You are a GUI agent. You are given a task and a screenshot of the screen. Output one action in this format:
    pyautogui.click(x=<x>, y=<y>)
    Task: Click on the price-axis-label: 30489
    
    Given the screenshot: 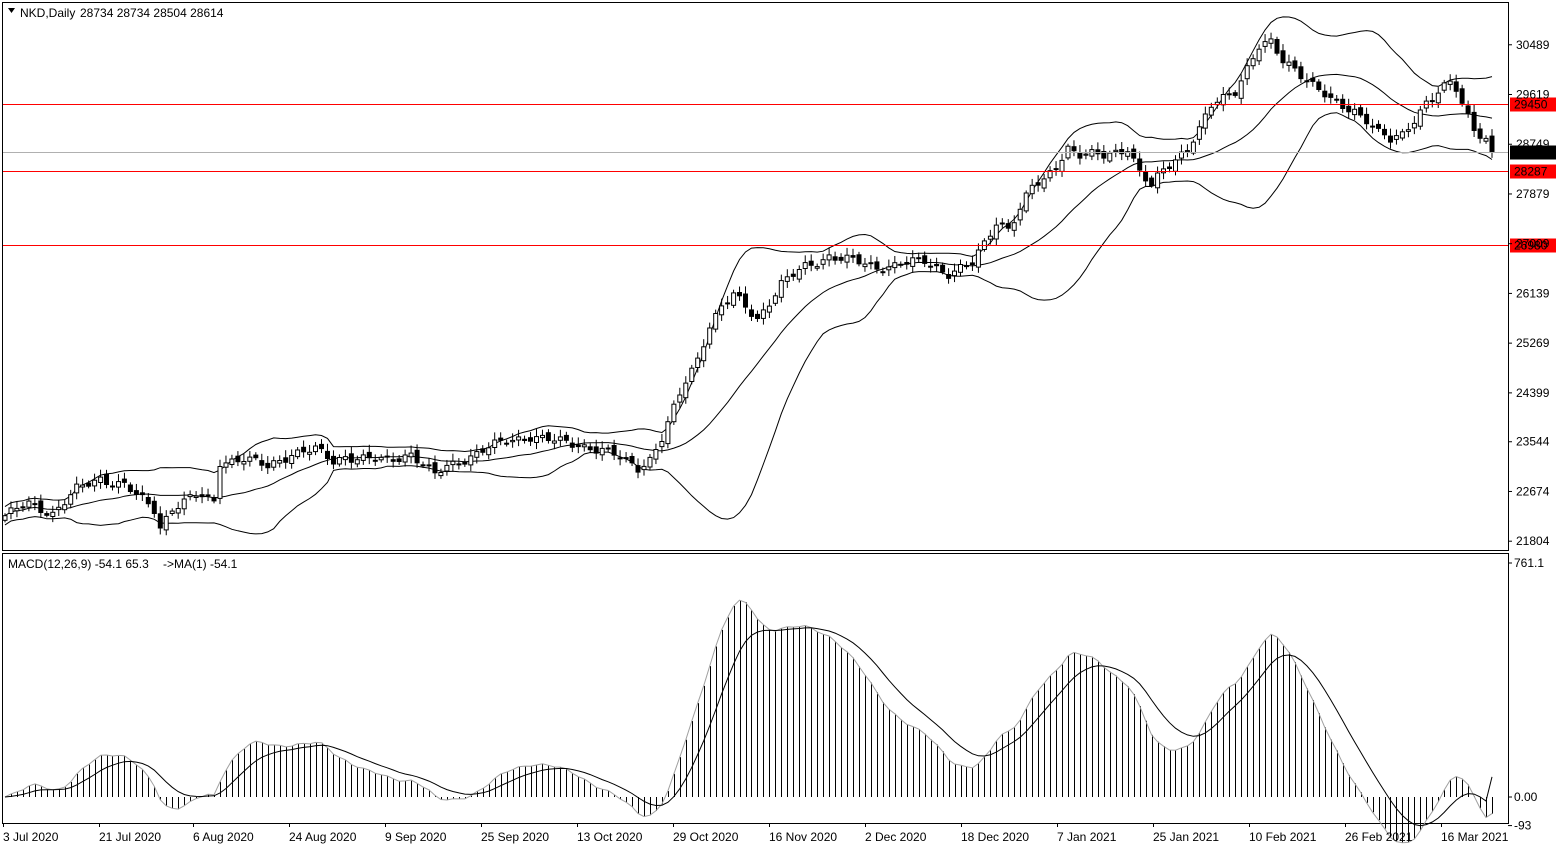 What is the action you would take?
    pyautogui.click(x=1533, y=45)
    